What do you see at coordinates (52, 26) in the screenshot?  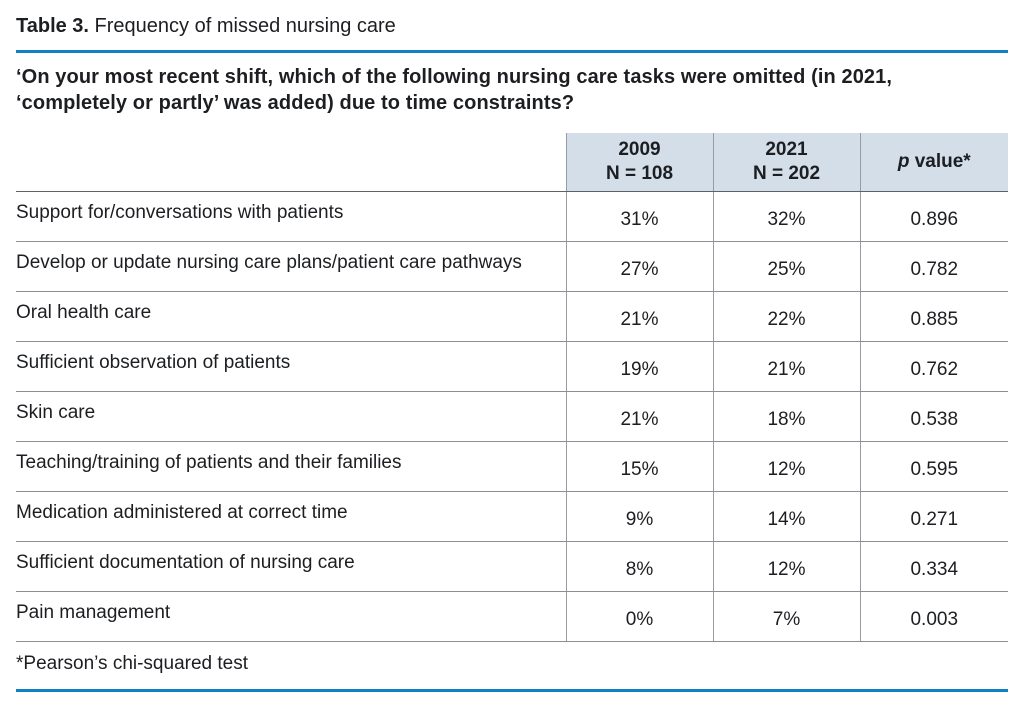 I see `table-caption-label: Table 3.` at bounding box center [52, 26].